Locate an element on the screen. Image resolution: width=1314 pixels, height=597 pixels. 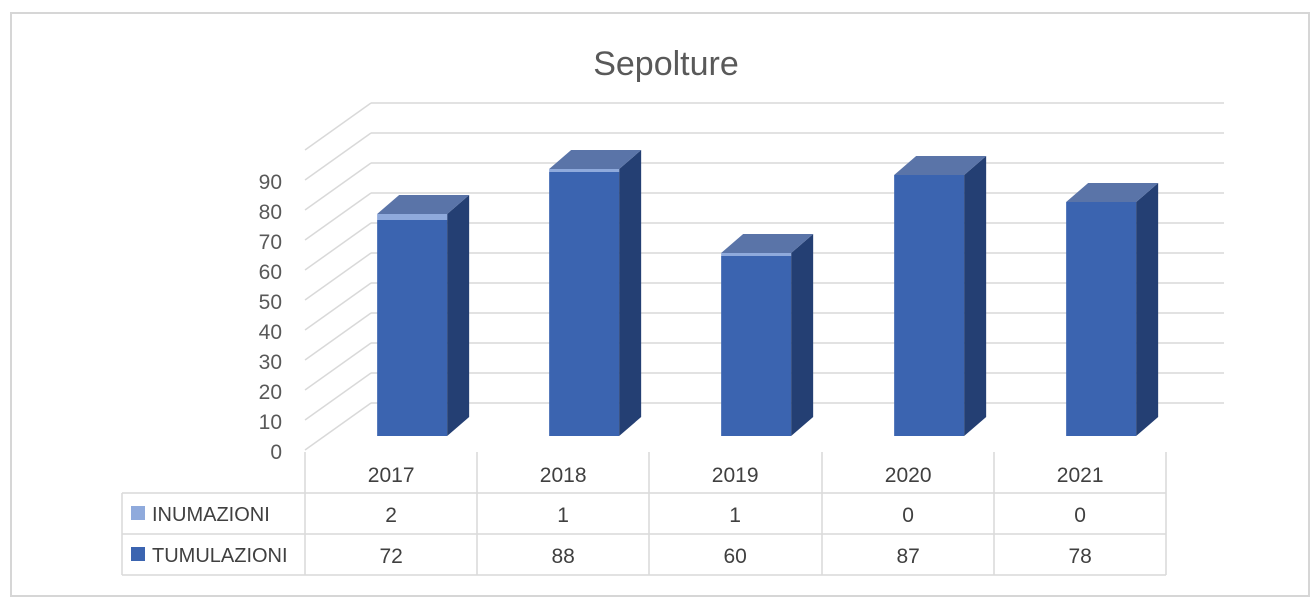
data-label: 72 is located at coordinates (390, 556).